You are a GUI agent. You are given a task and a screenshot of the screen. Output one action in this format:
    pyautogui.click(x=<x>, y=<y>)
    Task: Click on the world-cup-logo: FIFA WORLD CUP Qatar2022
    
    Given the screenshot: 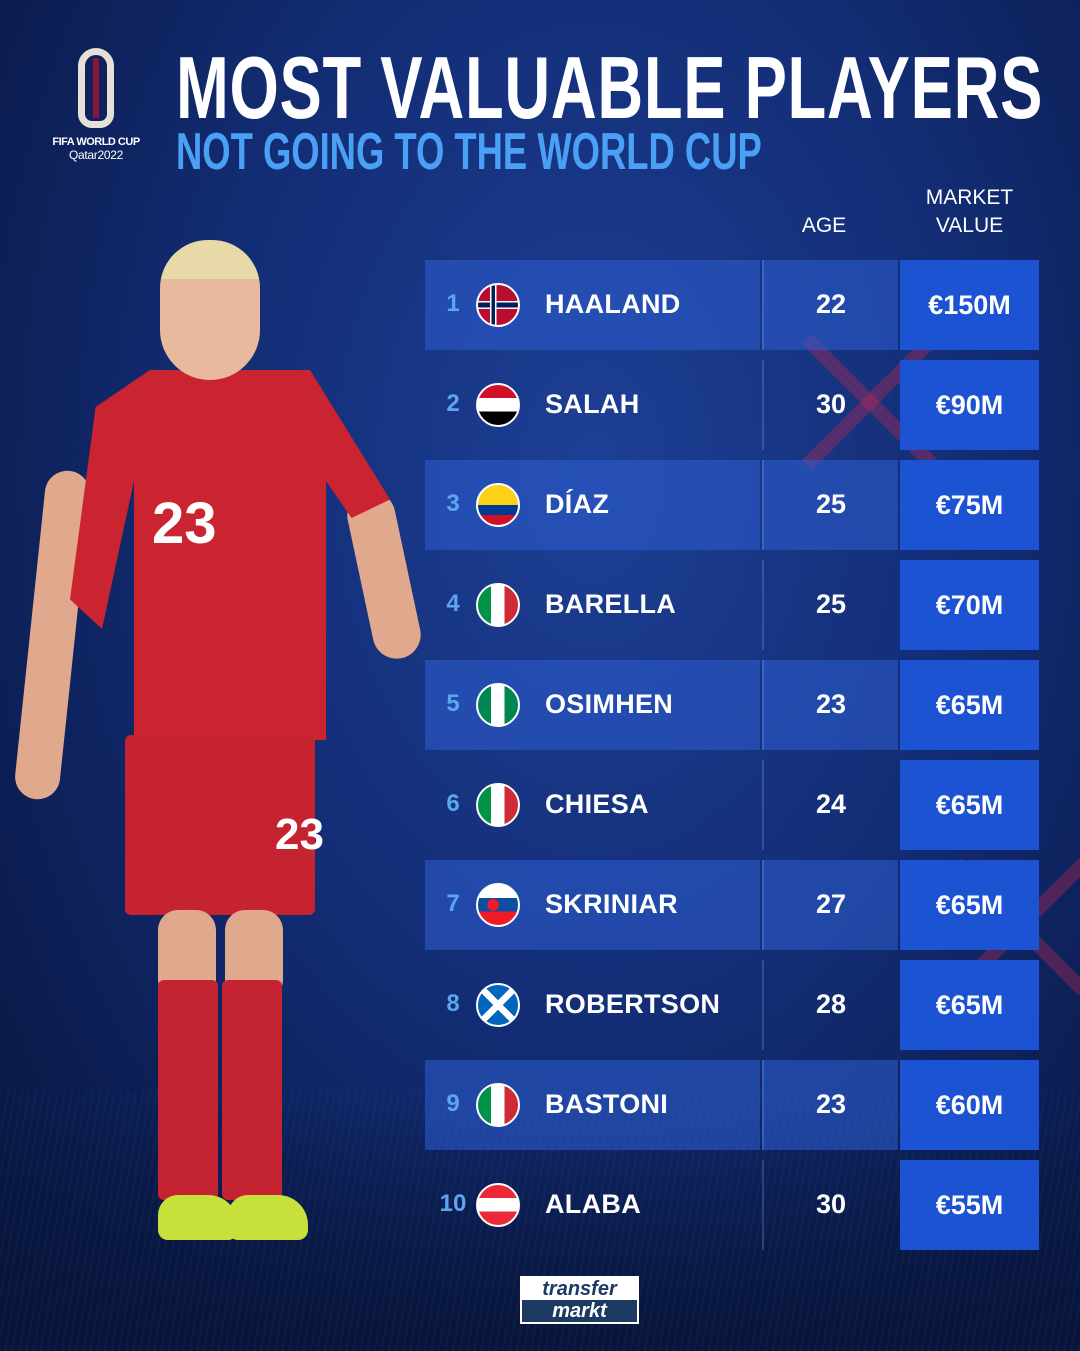 What is the action you would take?
    pyautogui.click(x=96, y=105)
    